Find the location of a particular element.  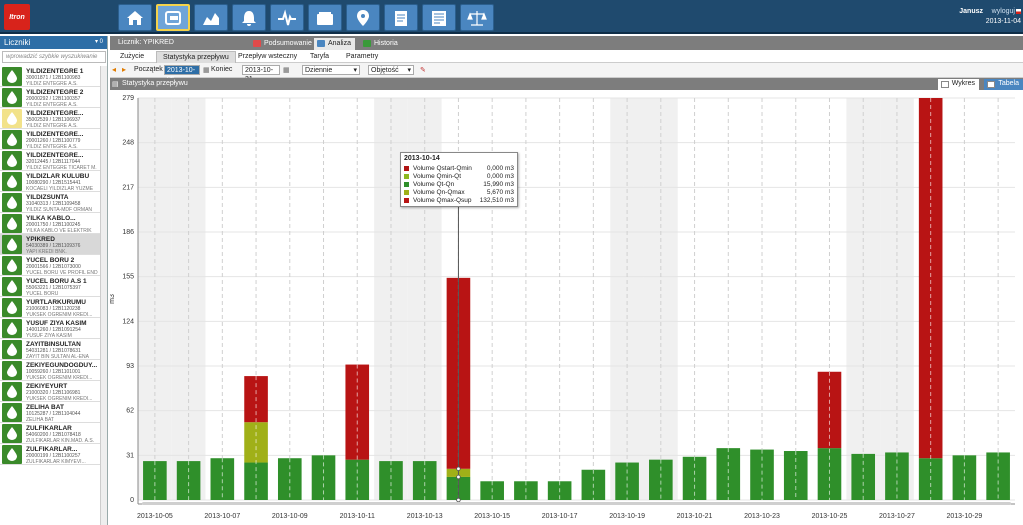

logout-link: wyloguj is located at coordinates (1003, 11).